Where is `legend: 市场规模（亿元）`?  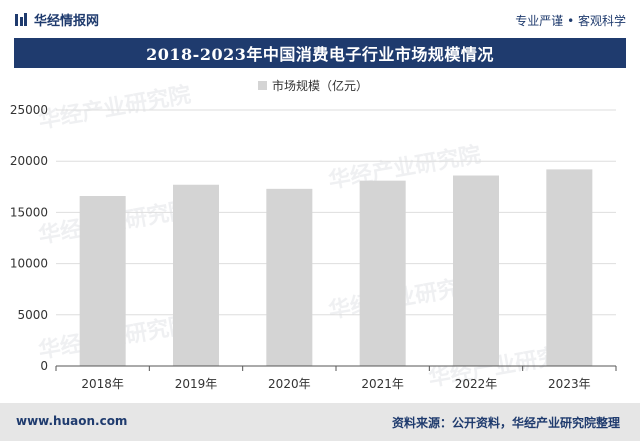
legend: 市场规模（亿元） is located at coordinates (313, 85).